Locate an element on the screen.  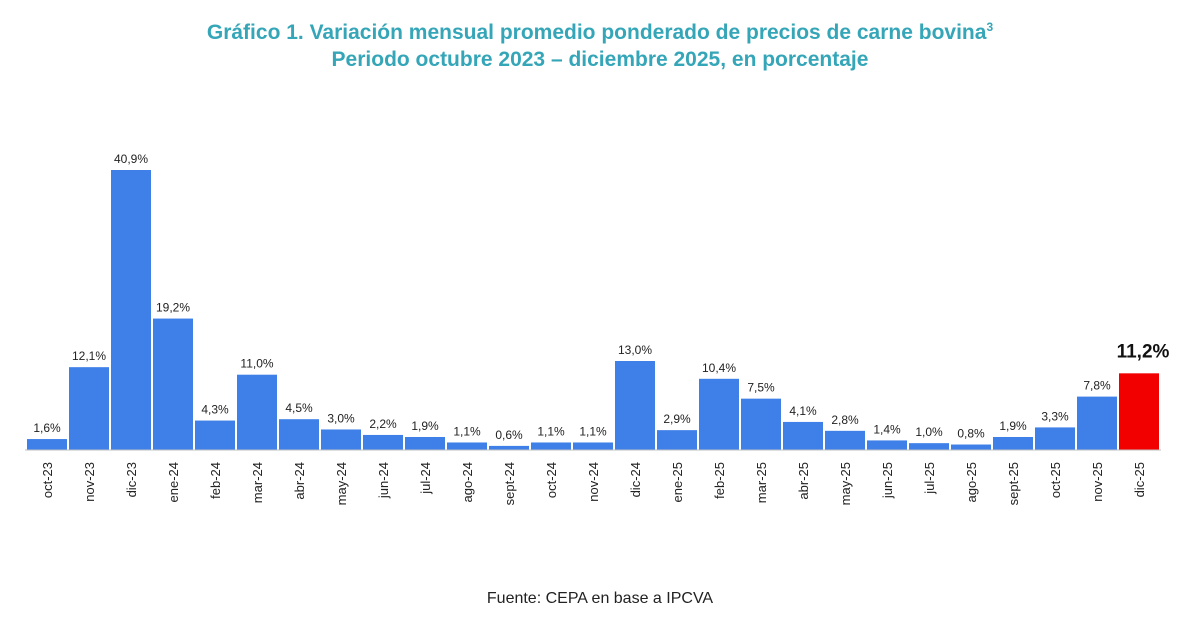
source-note: Fuente: CEPA en base a IPCVA is located at coordinates (600, 598).